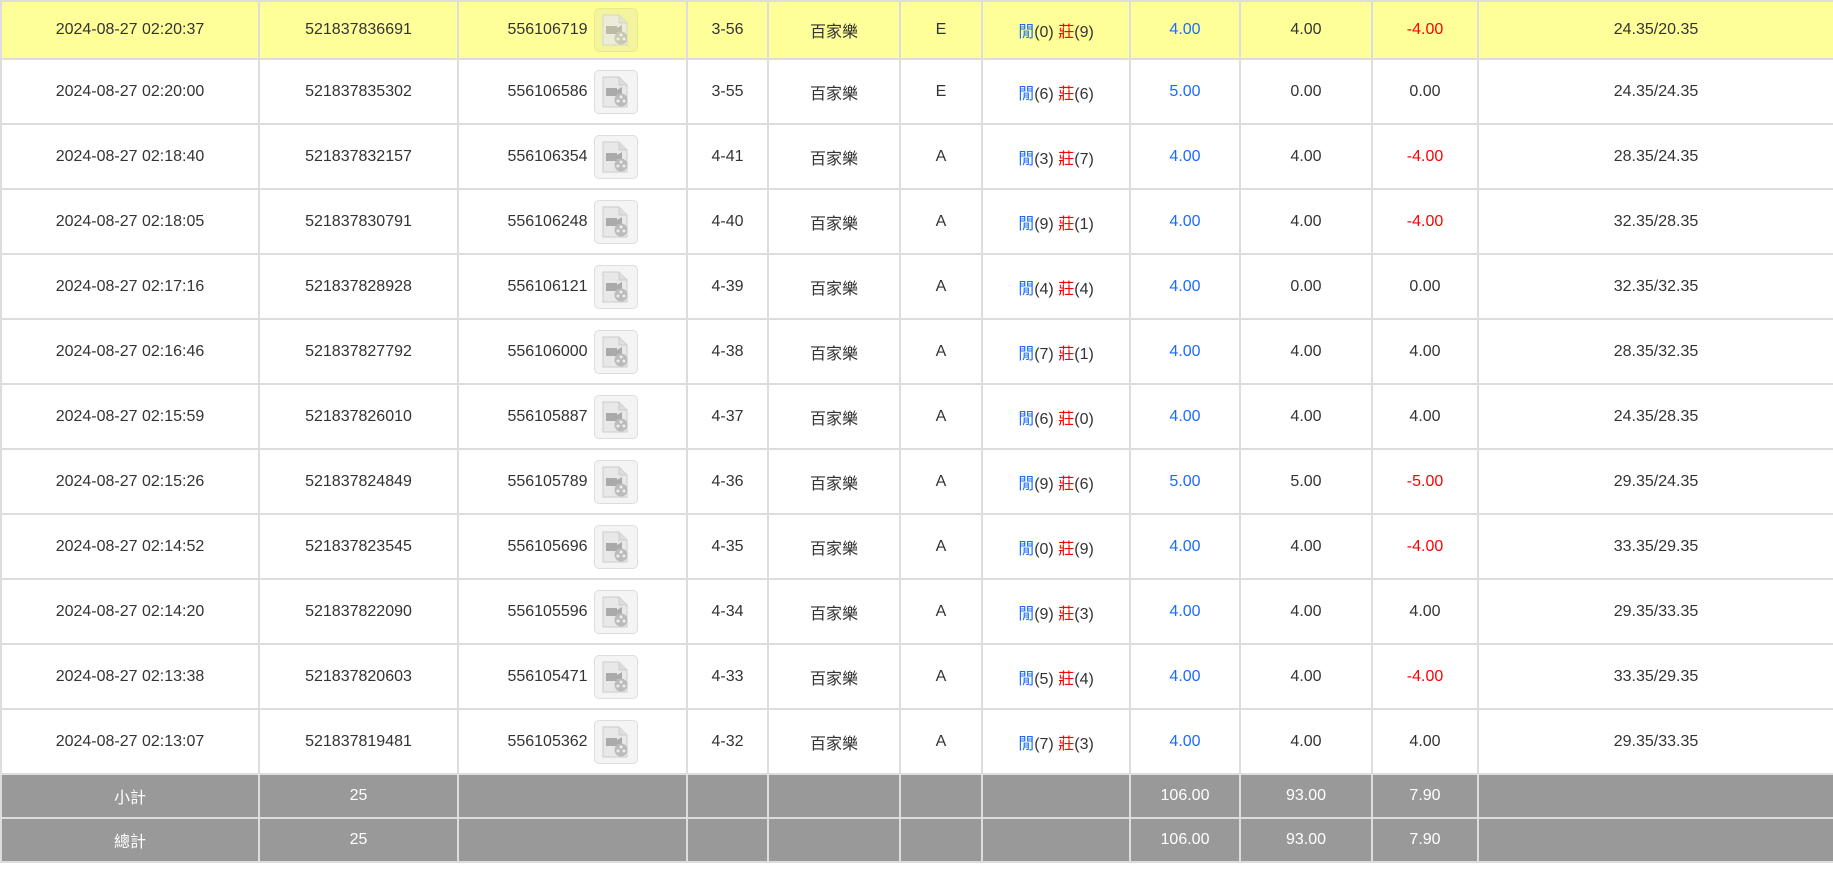 The image size is (1833, 894). What do you see at coordinates (1044, 614) in the screenshot?
I see `player-score: (9)` at bounding box center [1044, 614].